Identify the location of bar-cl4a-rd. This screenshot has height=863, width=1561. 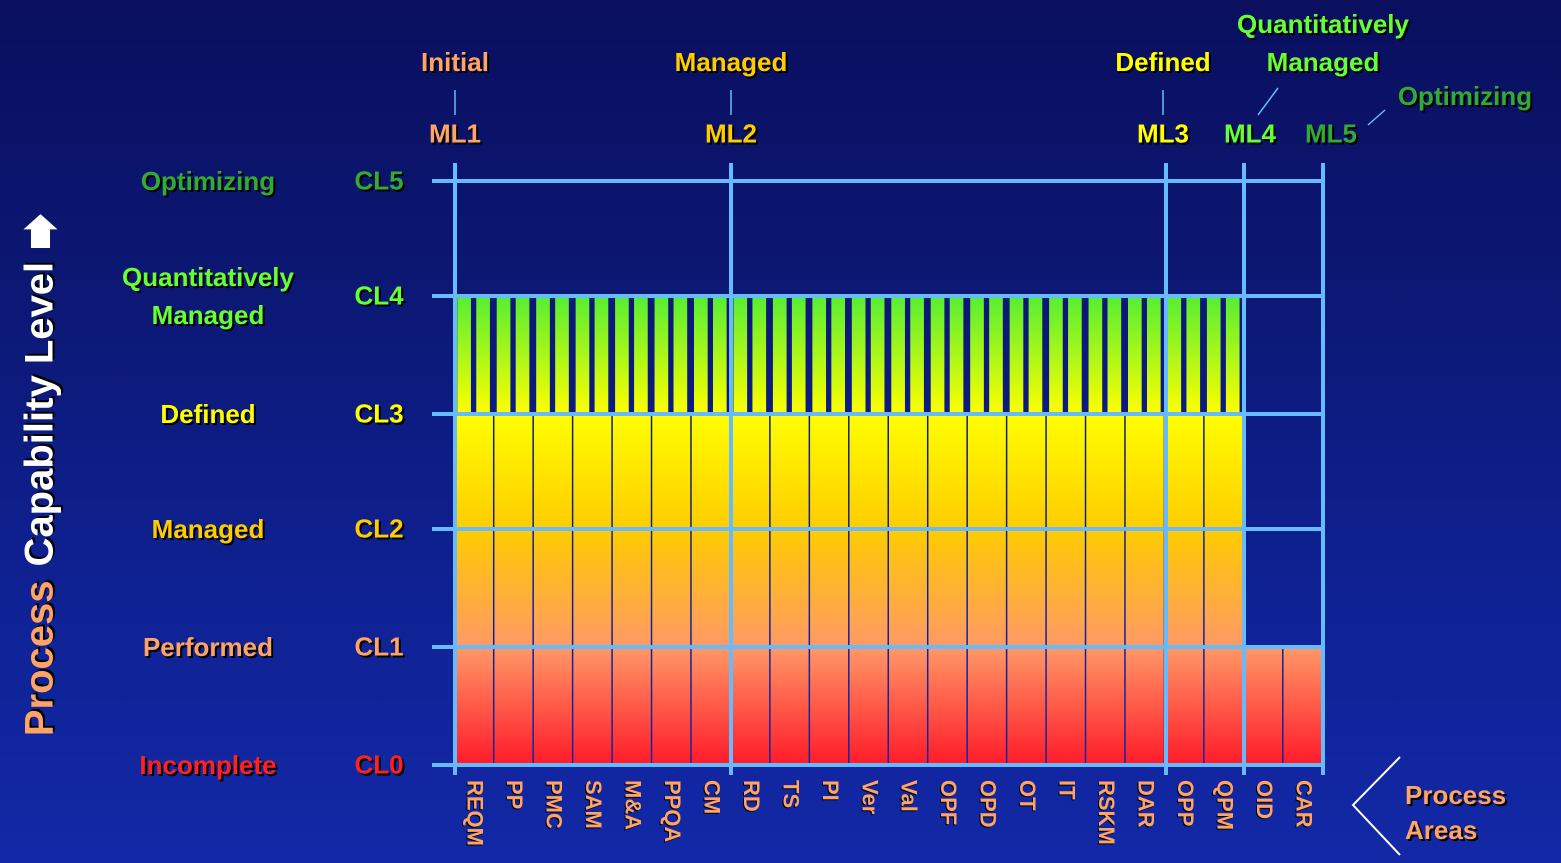
(740, 355).